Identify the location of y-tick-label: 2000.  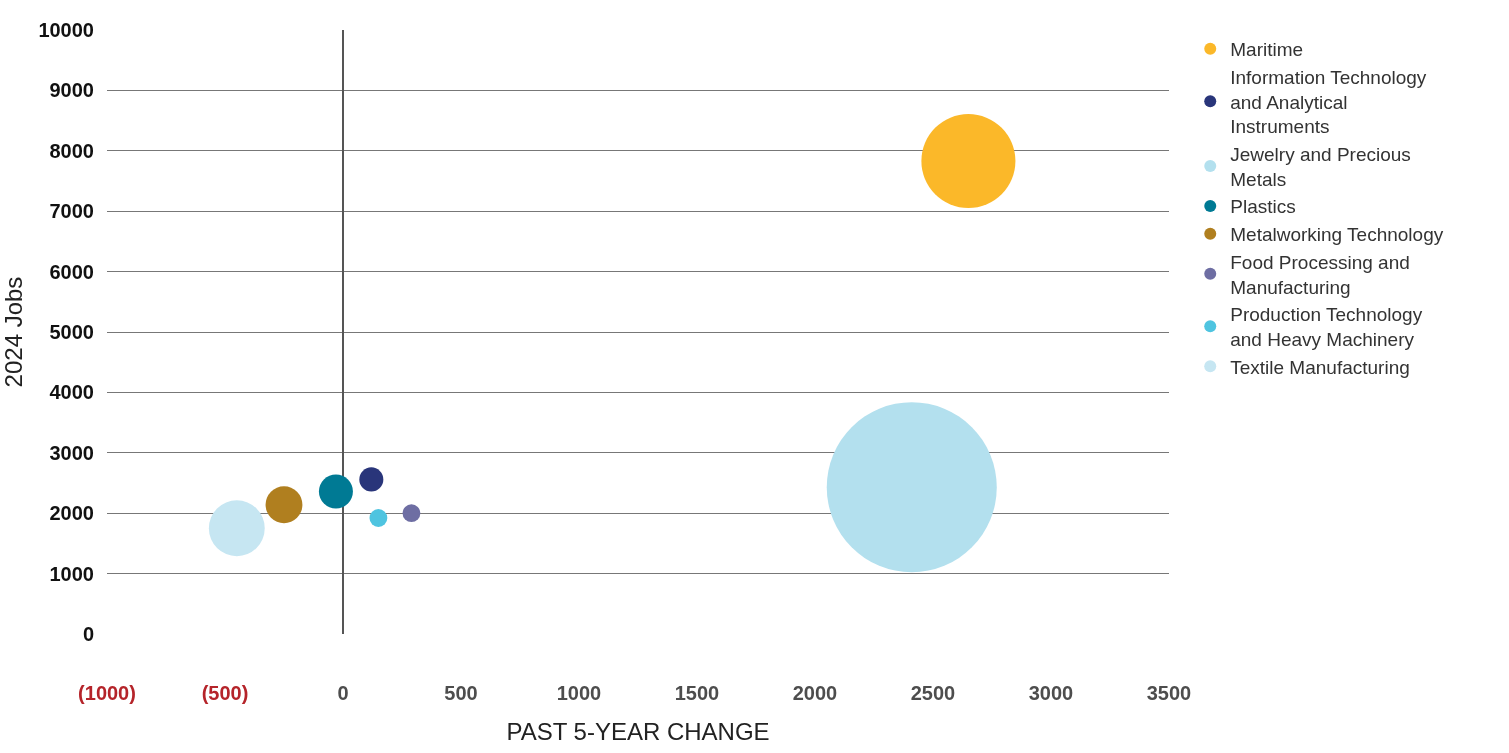
(71, 513).